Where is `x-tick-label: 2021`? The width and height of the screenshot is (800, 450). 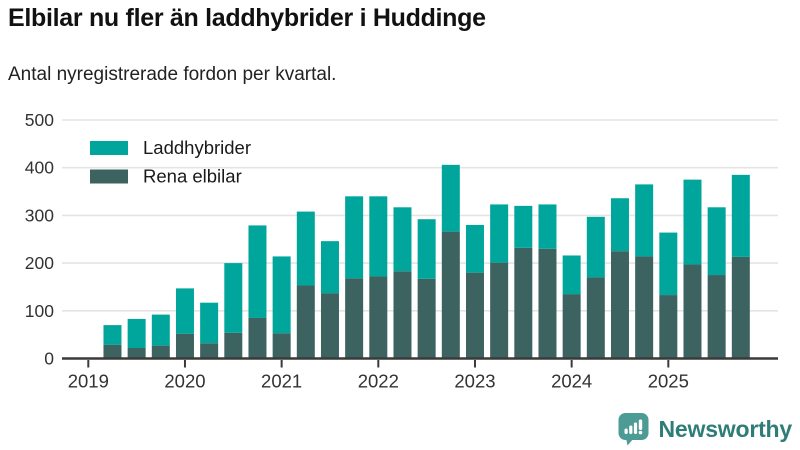
x-tick-label: 2021 is located at coordinates (281, 381).